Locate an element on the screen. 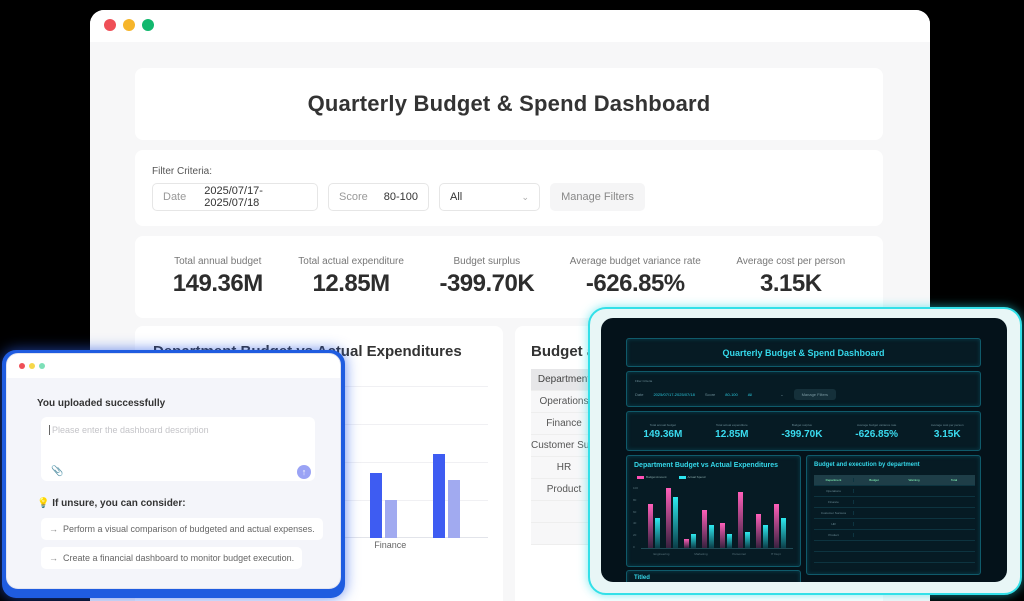 This screenshot has width=1024, height=601. chevron-down-icon: ⌄ is located at coordinates (525, 196).